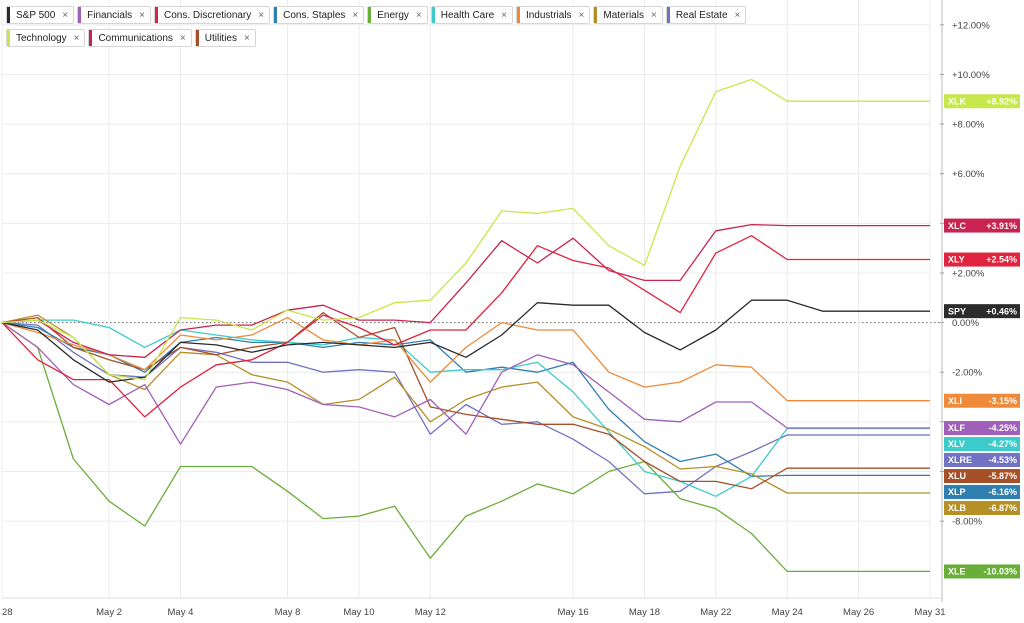 The height and width of the screenshot is (623, 1024). I want to click on legend-chip-financials: Financials ×, so click(114, 15).